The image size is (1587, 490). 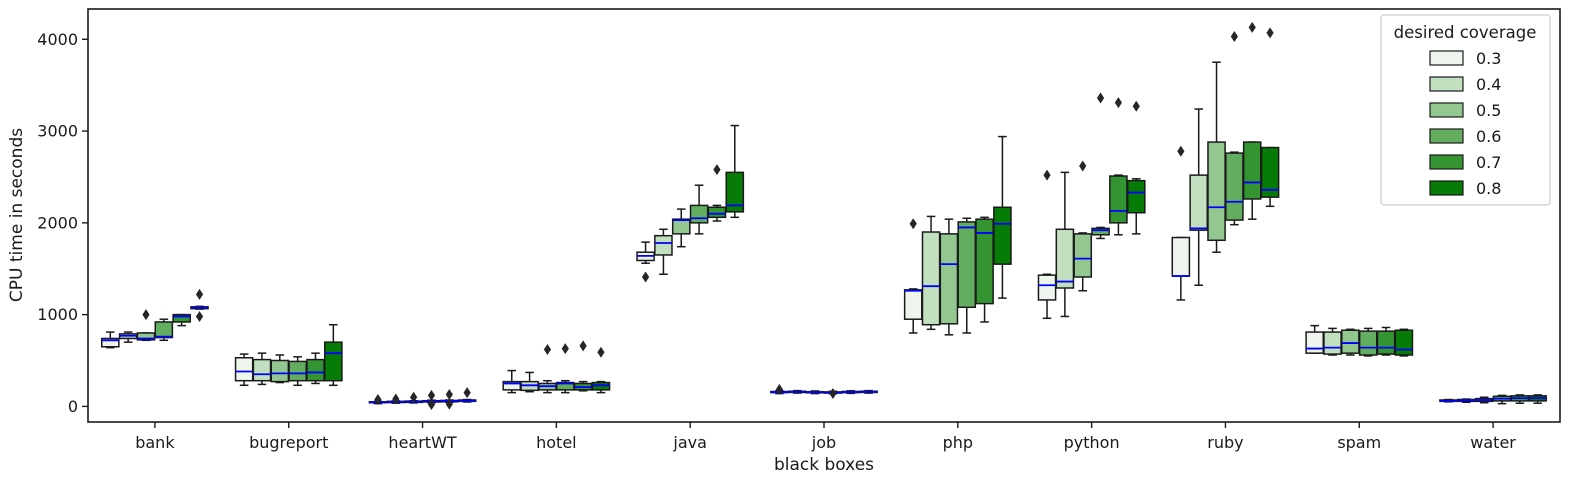 What do you see at coordinates (1225, 442) in the screenshot?
I see `x-tick-label: ruby` at bounding box center [1225, 442].